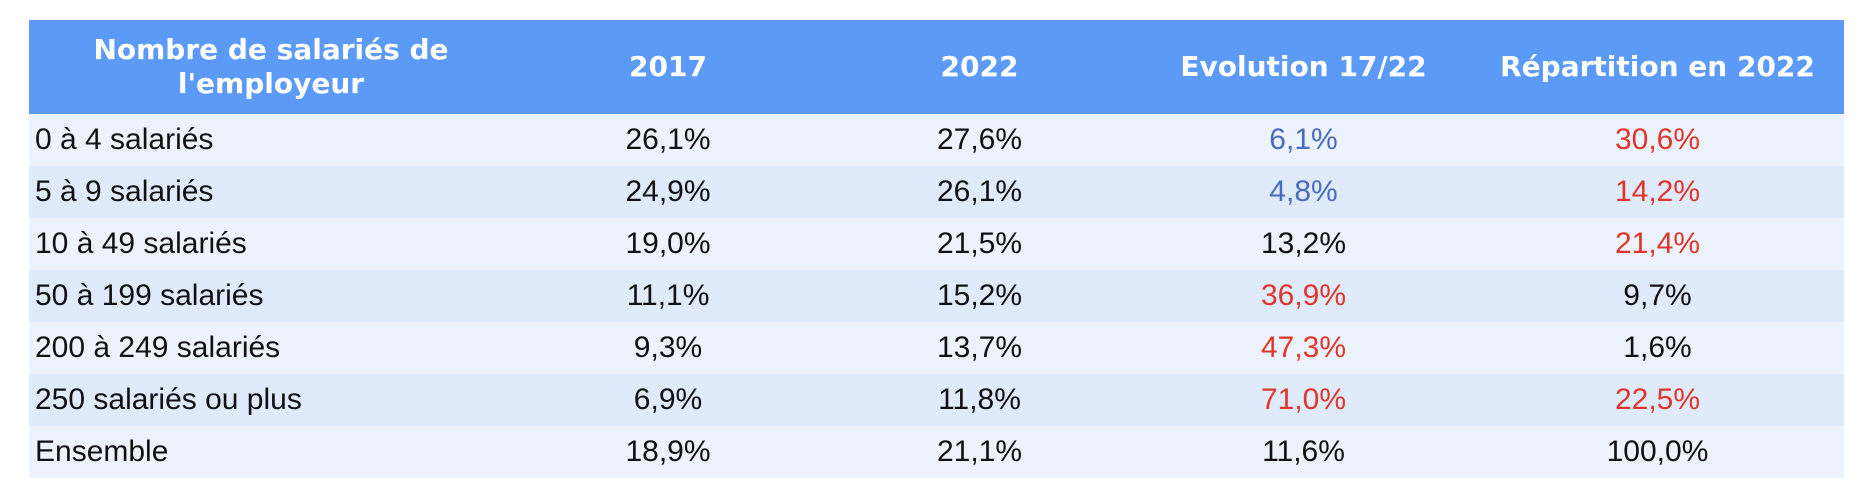  What do you see at coordinates (158, 347) in the screenshot?
I see `table-cell: 200 à 249 salariés` at bounding box center [158, 347].